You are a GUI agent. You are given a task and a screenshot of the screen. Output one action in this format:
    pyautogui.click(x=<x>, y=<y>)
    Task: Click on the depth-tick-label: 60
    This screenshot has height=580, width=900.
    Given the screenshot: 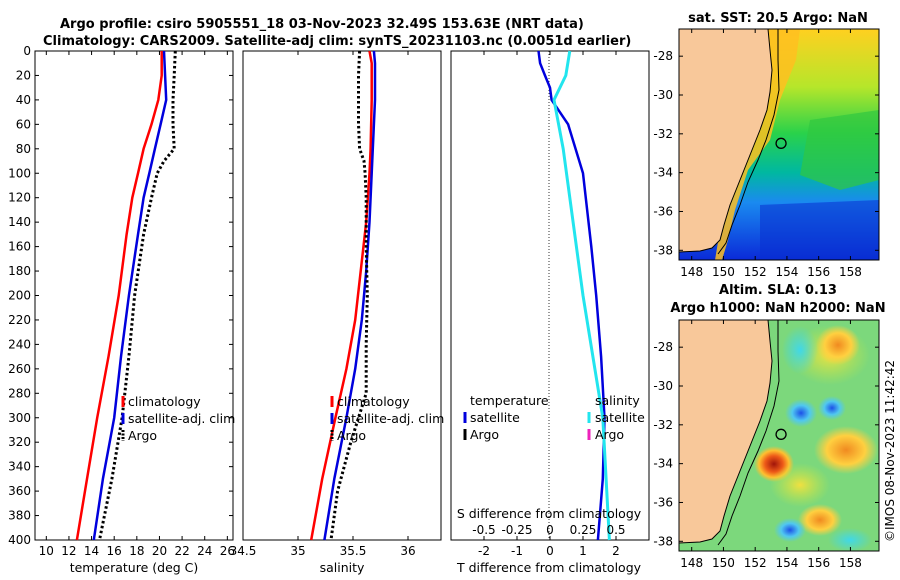 What is the action you would take?
    pyautogui.click(x=23, y=124)
    